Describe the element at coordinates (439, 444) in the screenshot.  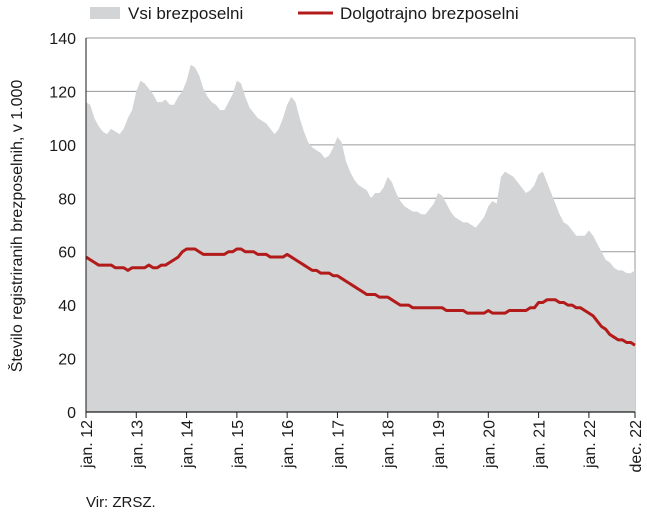
I see `x-tick-label: jan. 19` at that location.